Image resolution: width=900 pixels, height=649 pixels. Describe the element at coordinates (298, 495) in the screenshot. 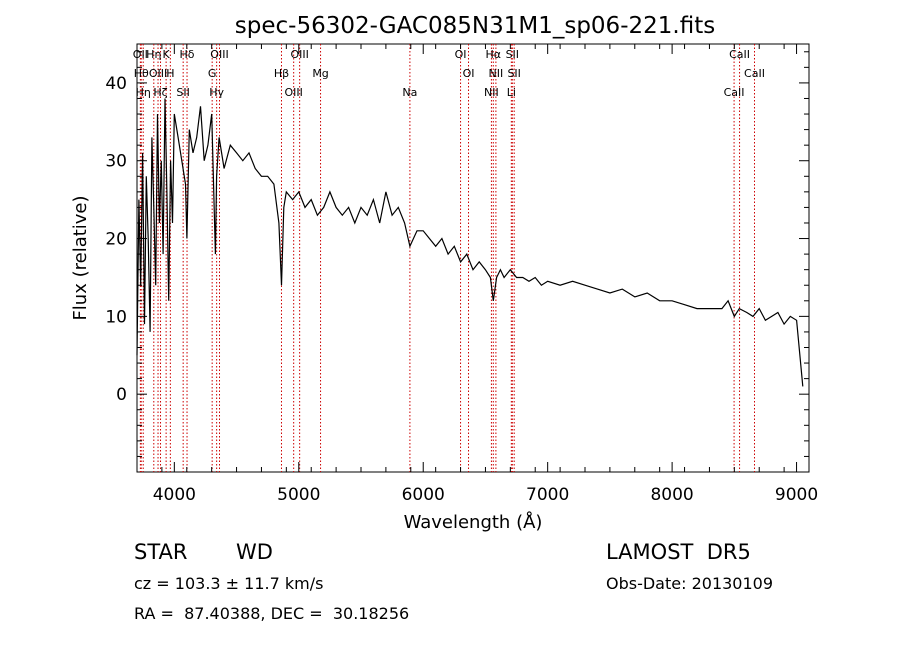

I see `x-tick-label: 5000` at that location.